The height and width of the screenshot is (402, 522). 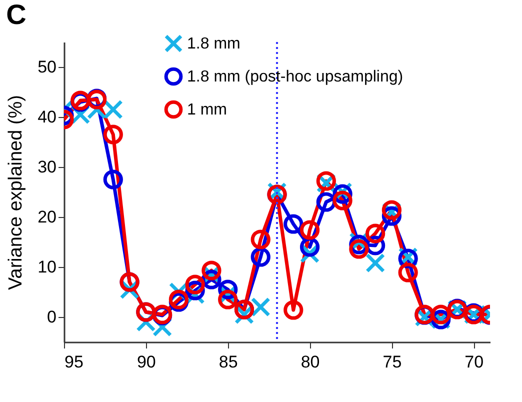 What do you see at coordinates (47, 267) in the screenshot?
I see `y-tick-label: 10` at bounding box center [47, 267].